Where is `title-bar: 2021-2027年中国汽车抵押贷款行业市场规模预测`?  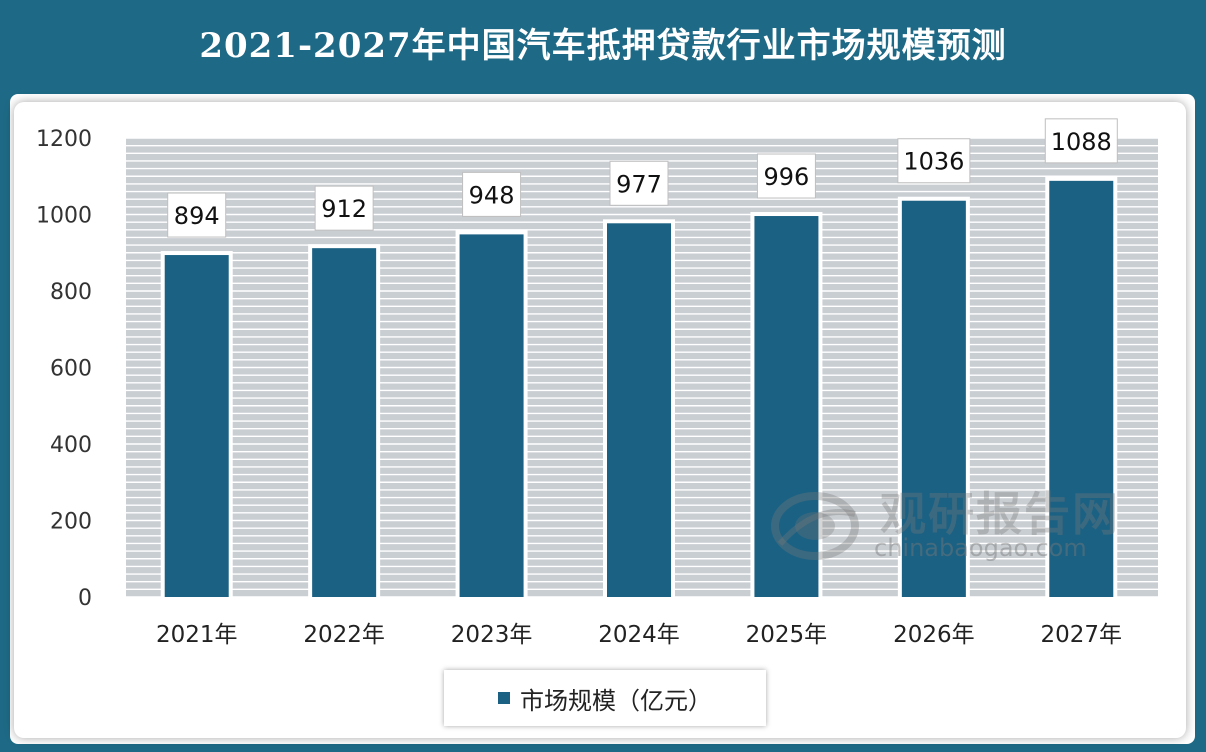 title-bar: 2021-2027年中国汽车抵押贷款行业市场规模预测 is located at coordinates (603, 42).